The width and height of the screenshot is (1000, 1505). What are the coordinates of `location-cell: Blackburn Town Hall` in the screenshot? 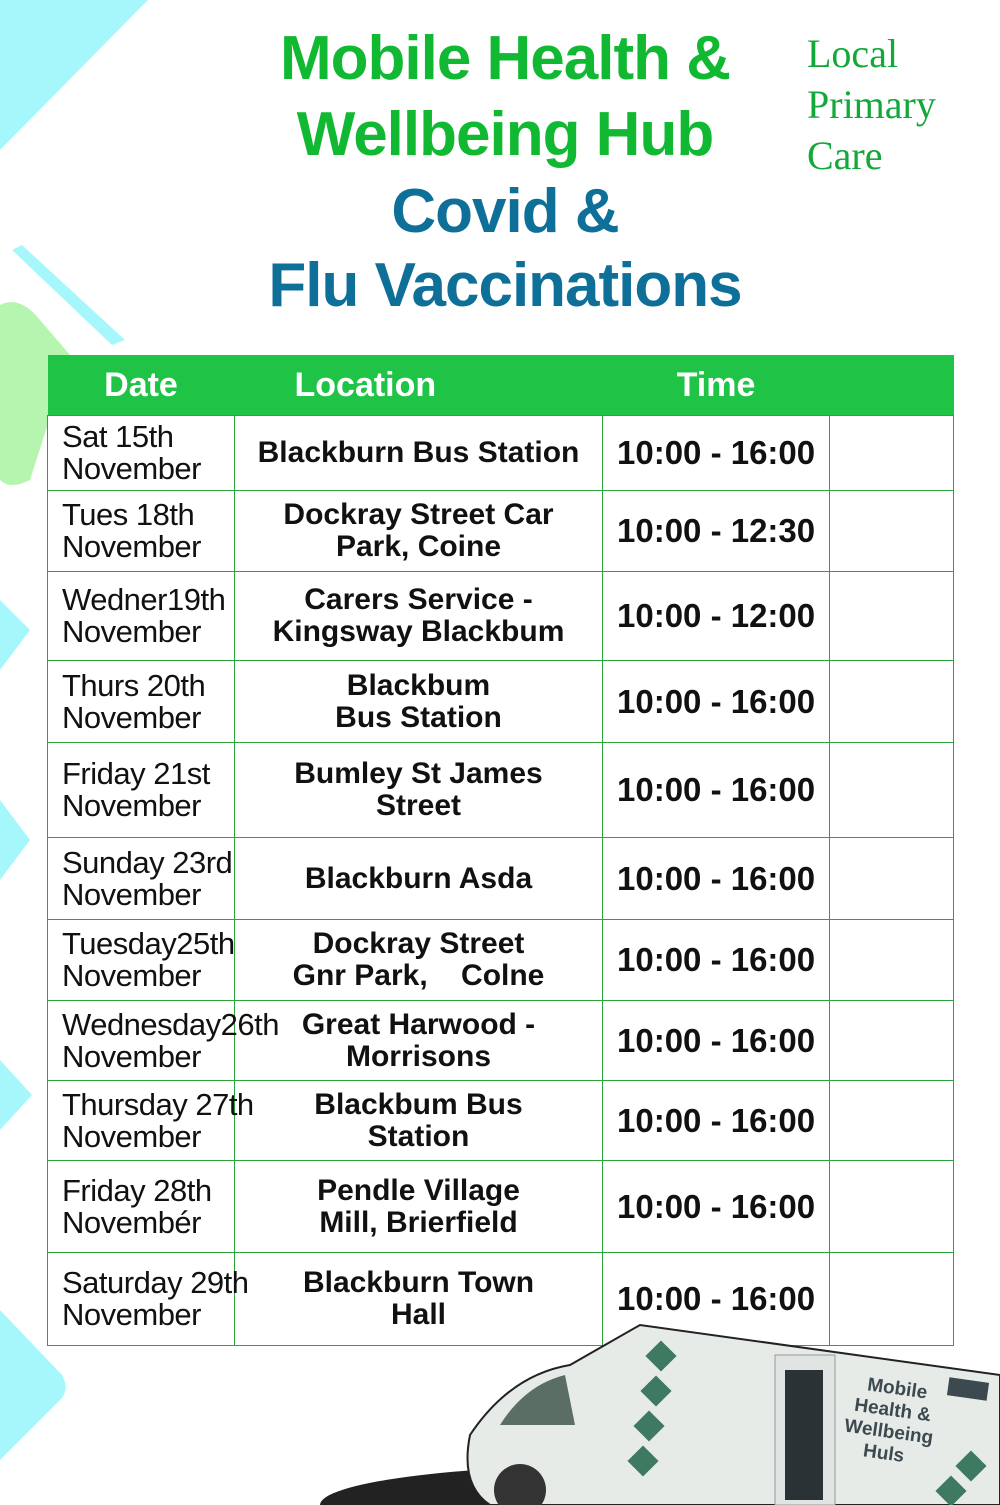 It's located at (418, 1299).